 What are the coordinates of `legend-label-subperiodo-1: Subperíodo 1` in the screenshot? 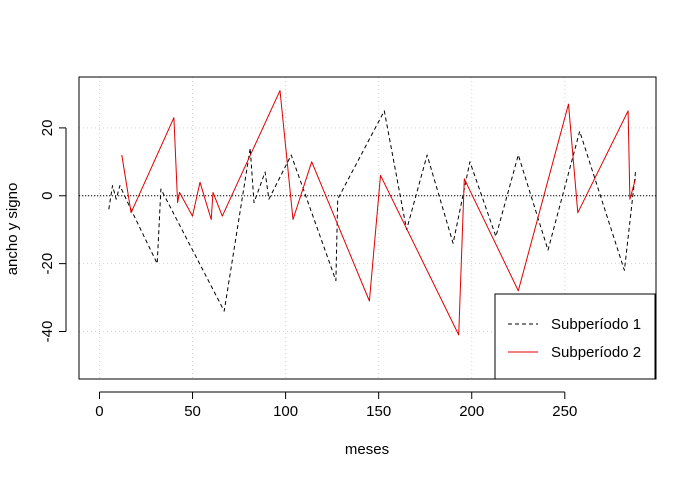 It's located at (596, 324).